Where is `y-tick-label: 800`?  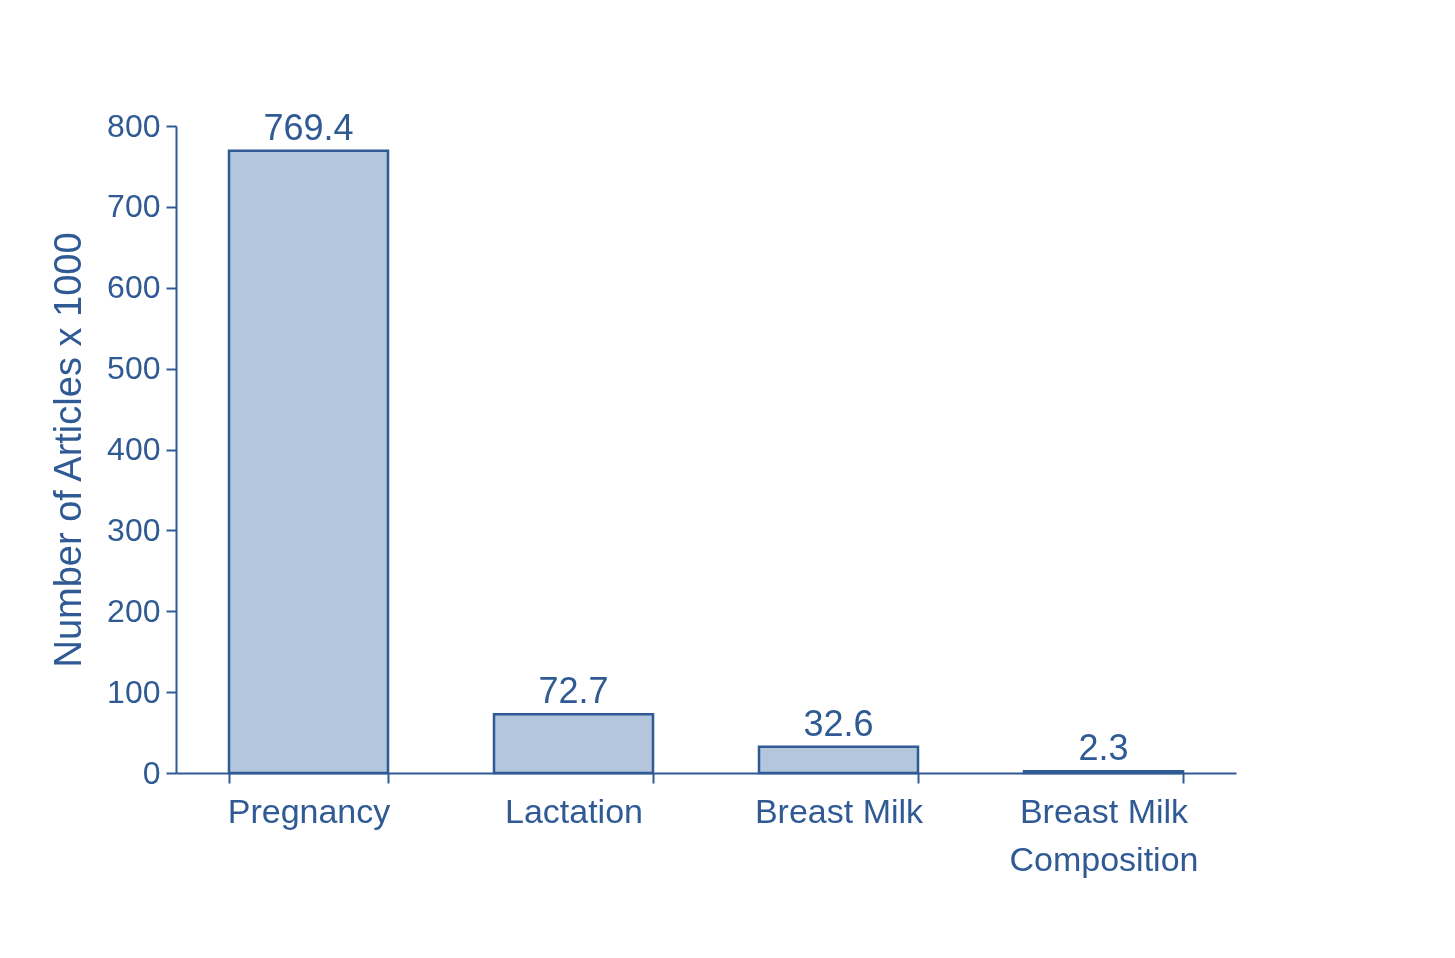
y-tick-label: 800 is located at coordinates (134, 125).